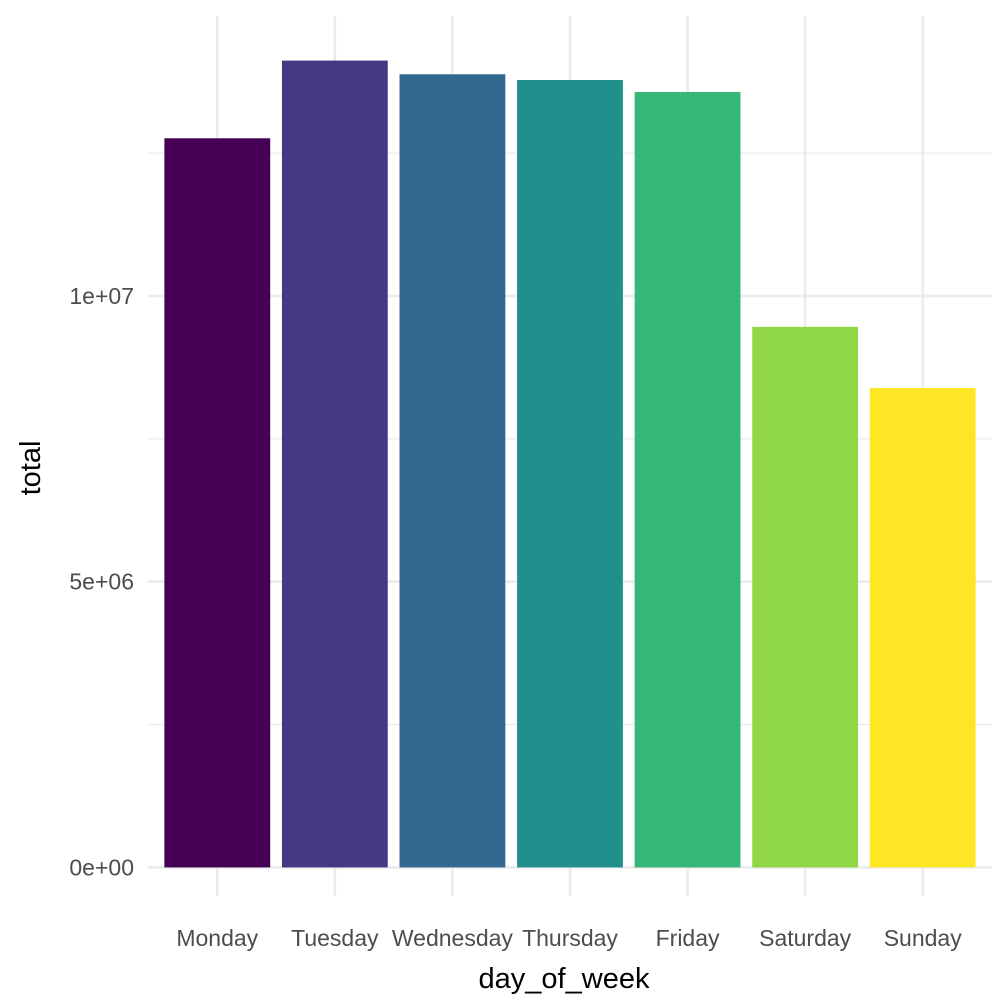 The height and width of the screenshot is (1008, 1008). Describe the element at coordinates (334, 464) in the screenshot. I see `bar-tuesday` at that location.